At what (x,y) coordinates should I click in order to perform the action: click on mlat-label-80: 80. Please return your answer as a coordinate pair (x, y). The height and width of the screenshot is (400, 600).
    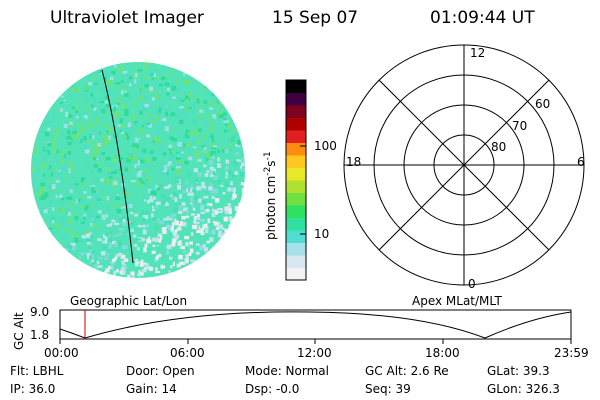
    Looking at the image, I should click on (499, 147).